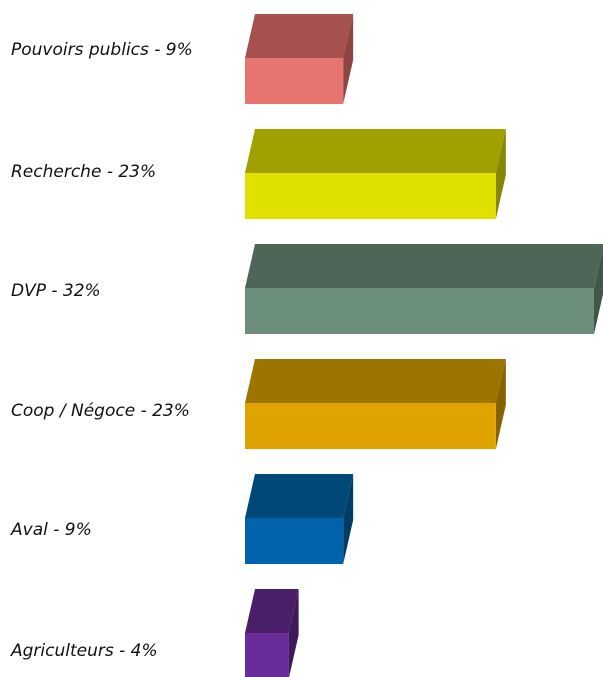 Image resolution: width=603 pixels, height=677 pixels. I want to click on category-label: Pouvoirs publics - 9%, so click(102, 50).